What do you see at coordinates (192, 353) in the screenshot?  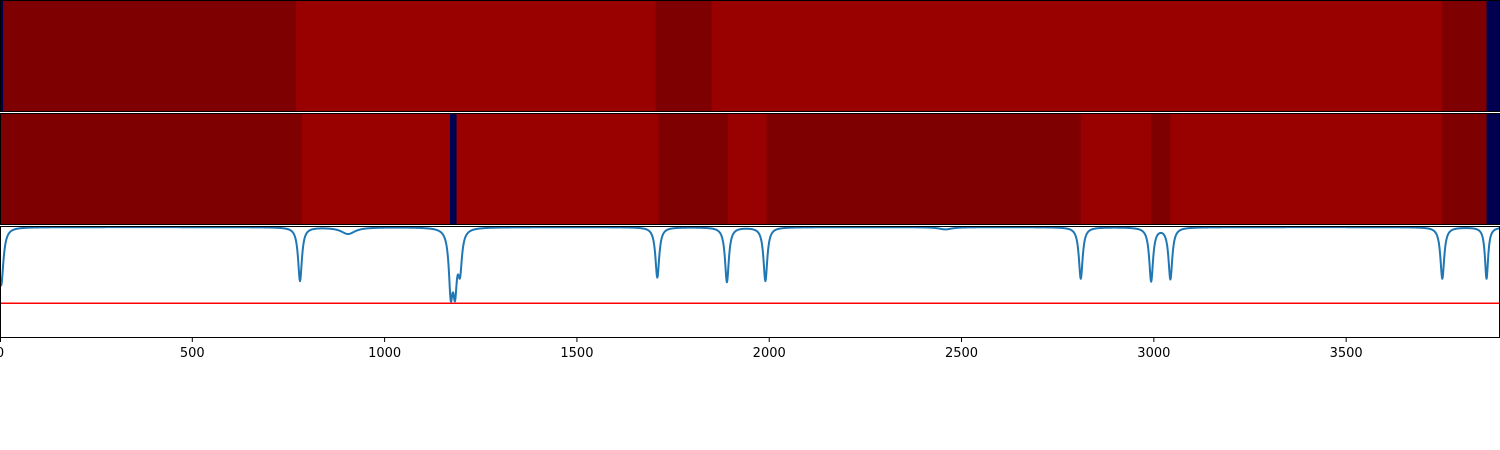 I see `x-tick-label: 500` at bounding box center [192, 353].